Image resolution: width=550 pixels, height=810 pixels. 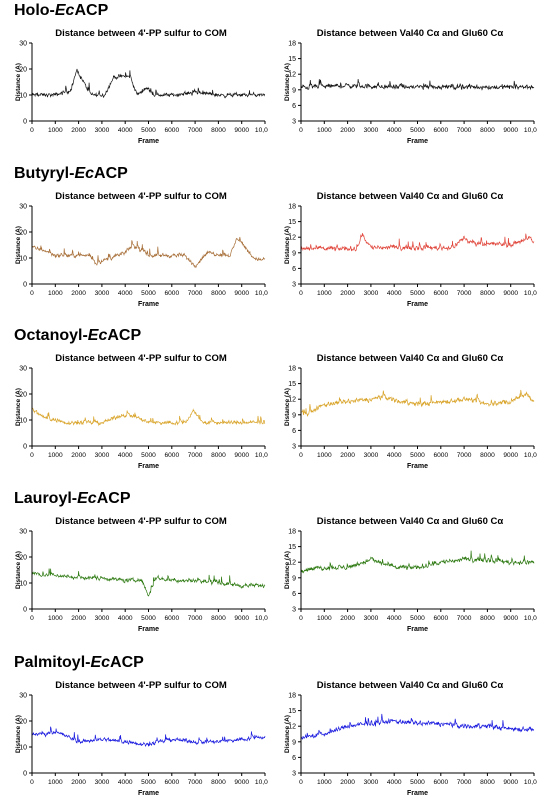 I want to click on section-title: Lauroyl-EcACP, so click(x=72, y=499).